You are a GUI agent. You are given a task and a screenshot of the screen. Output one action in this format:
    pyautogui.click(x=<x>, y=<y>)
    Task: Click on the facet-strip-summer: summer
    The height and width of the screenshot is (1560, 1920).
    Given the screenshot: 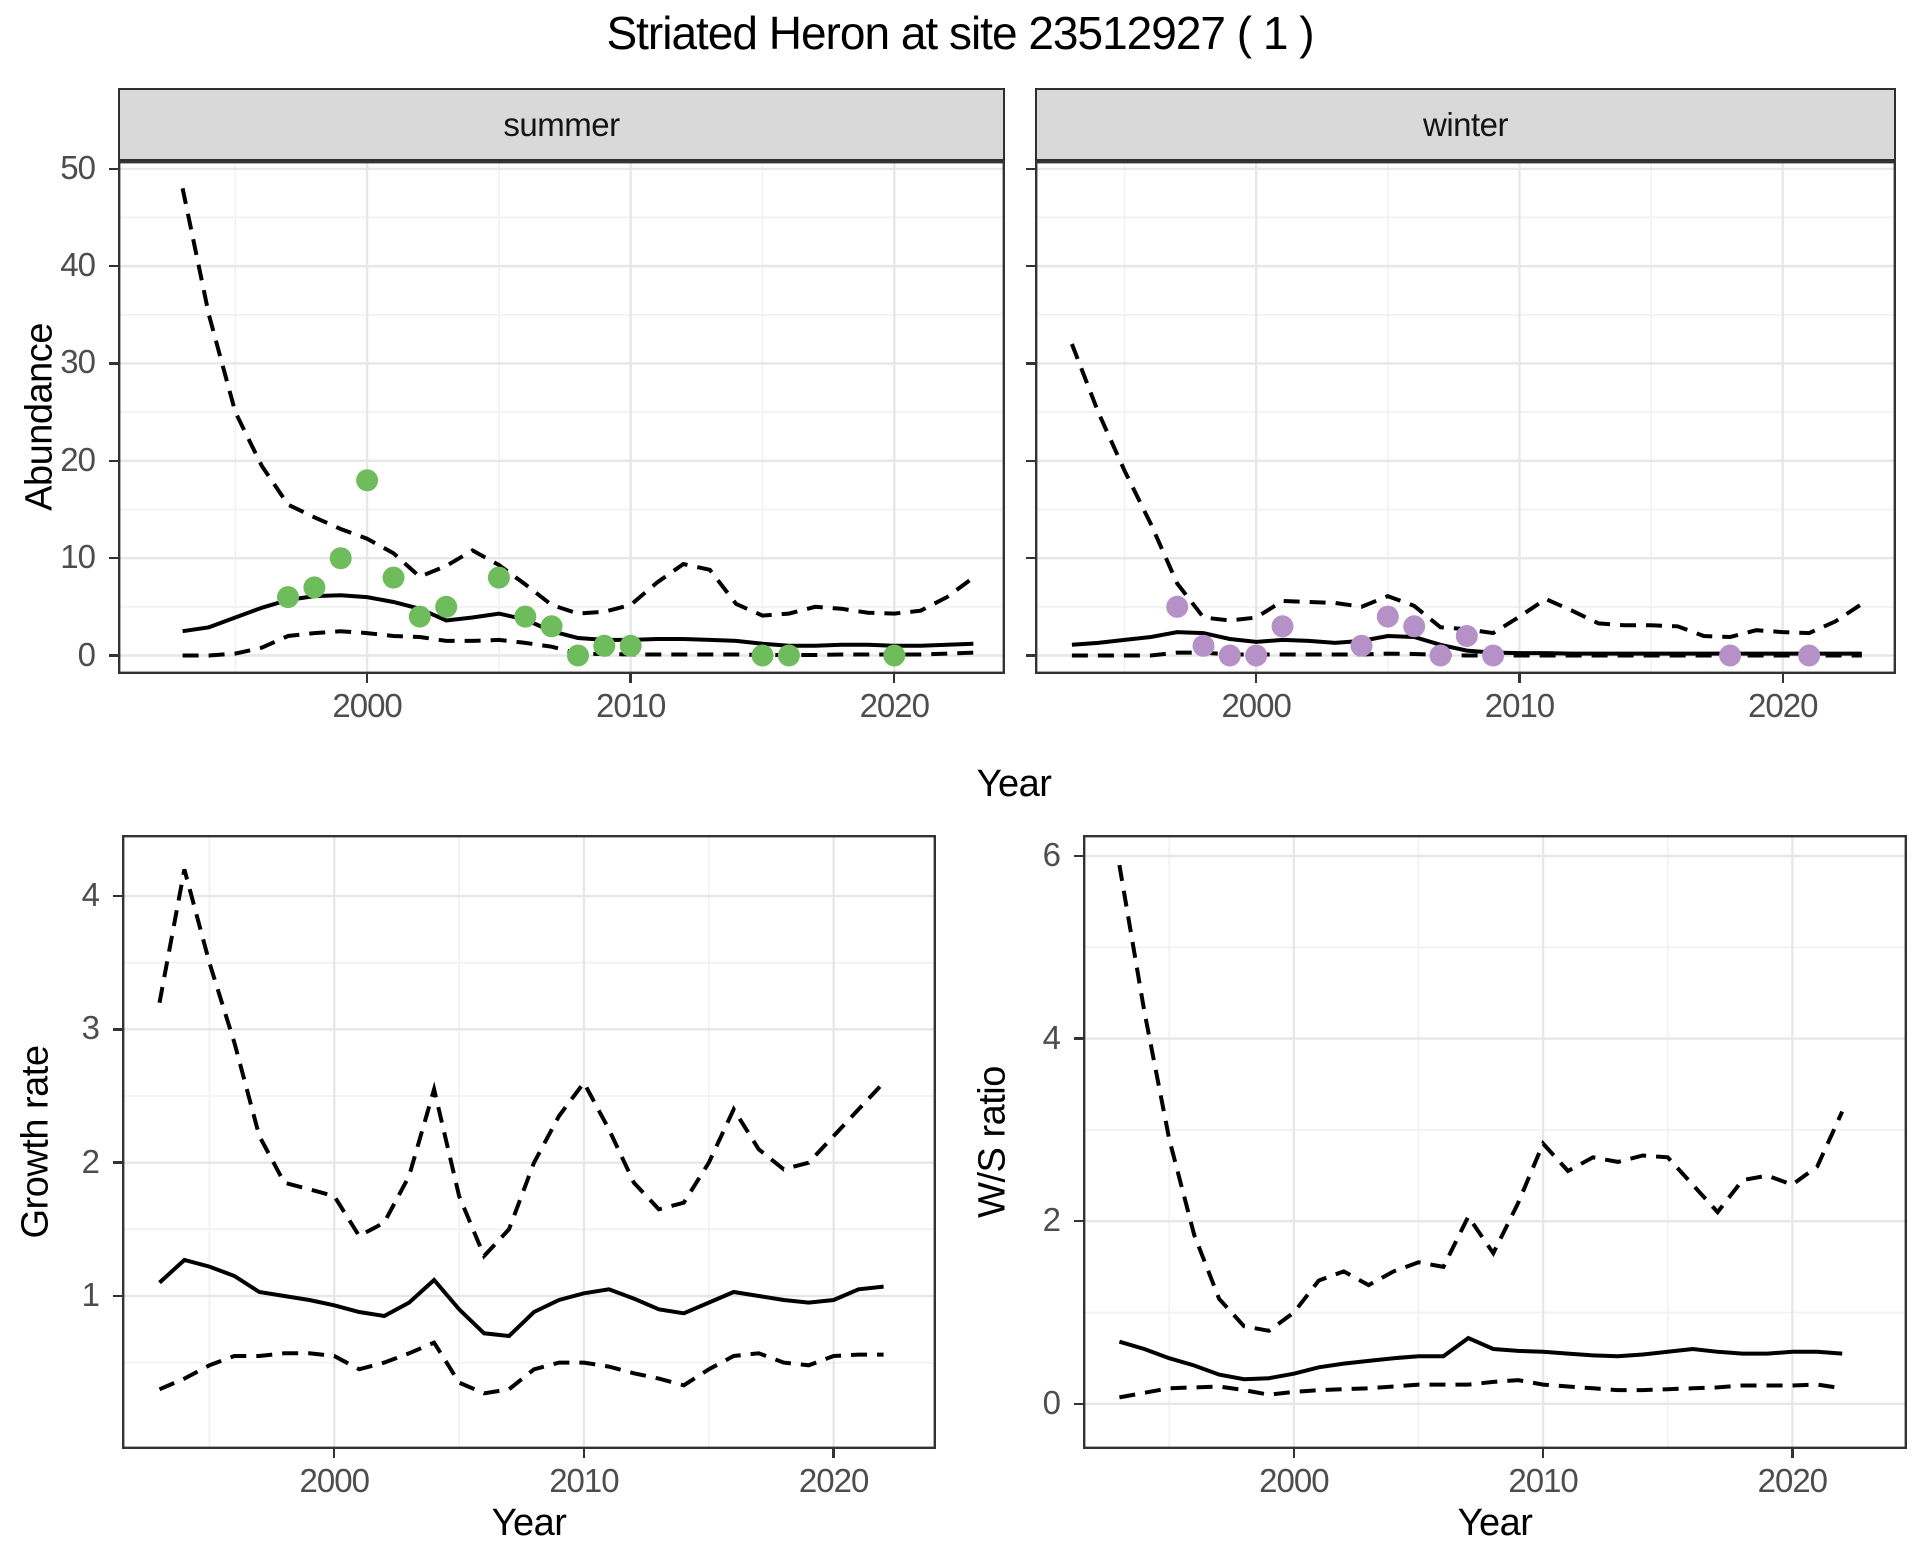 What is the action you would take?
    pyautogui.click(x=561, y=124)
    